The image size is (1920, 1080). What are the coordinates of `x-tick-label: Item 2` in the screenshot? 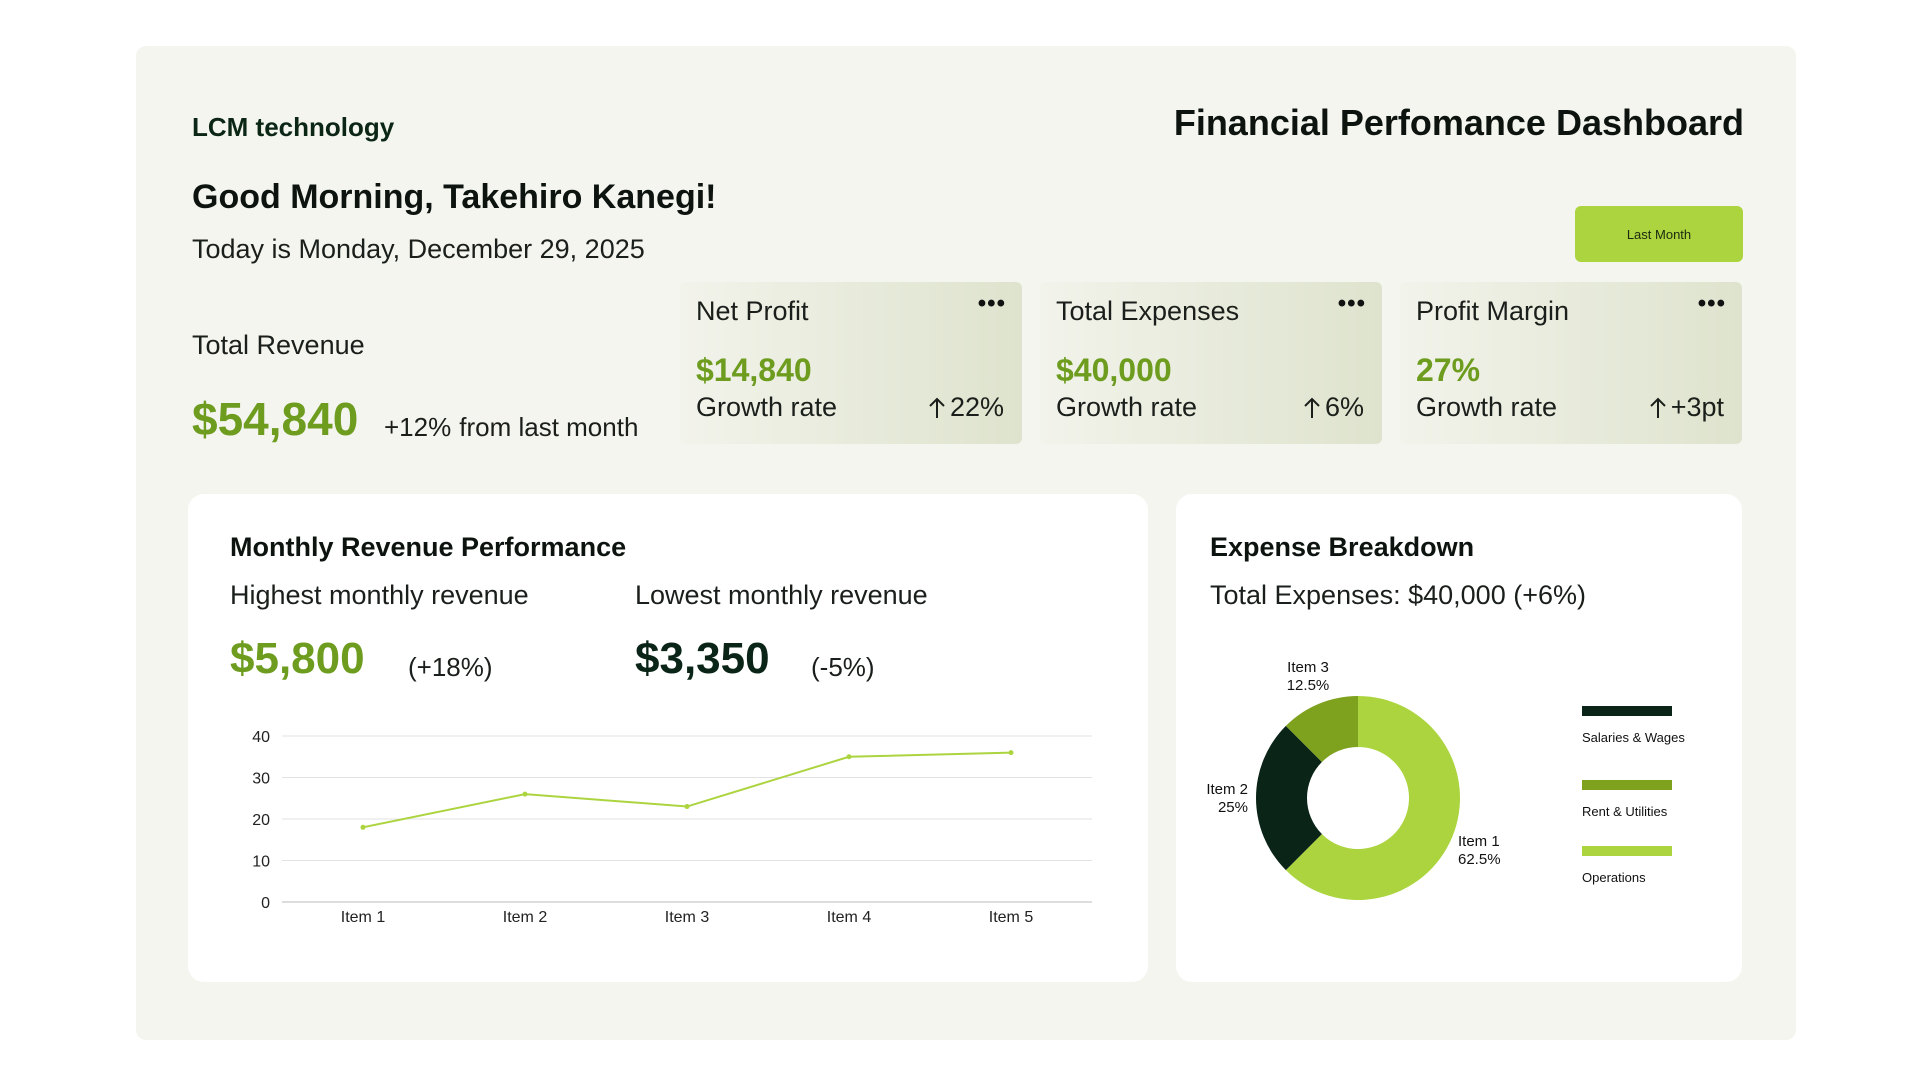 It's located at (525, 917).